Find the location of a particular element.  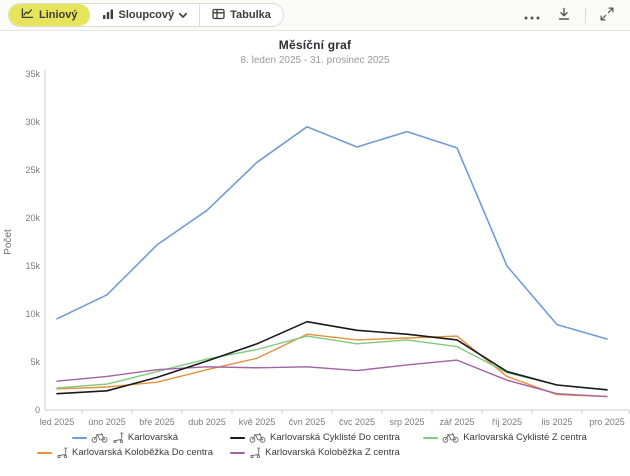

line-chart-icon is located at coordinates (27, 15).